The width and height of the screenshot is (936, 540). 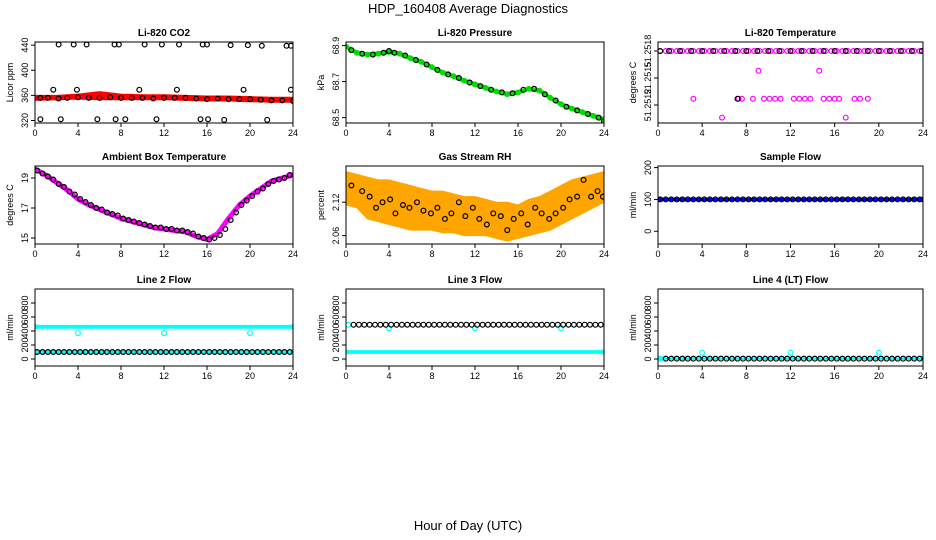 What do you see at coordinates (790, 254) in the screenshot?
I see `x-tick-label: 12` at bounding box center [790, 254].